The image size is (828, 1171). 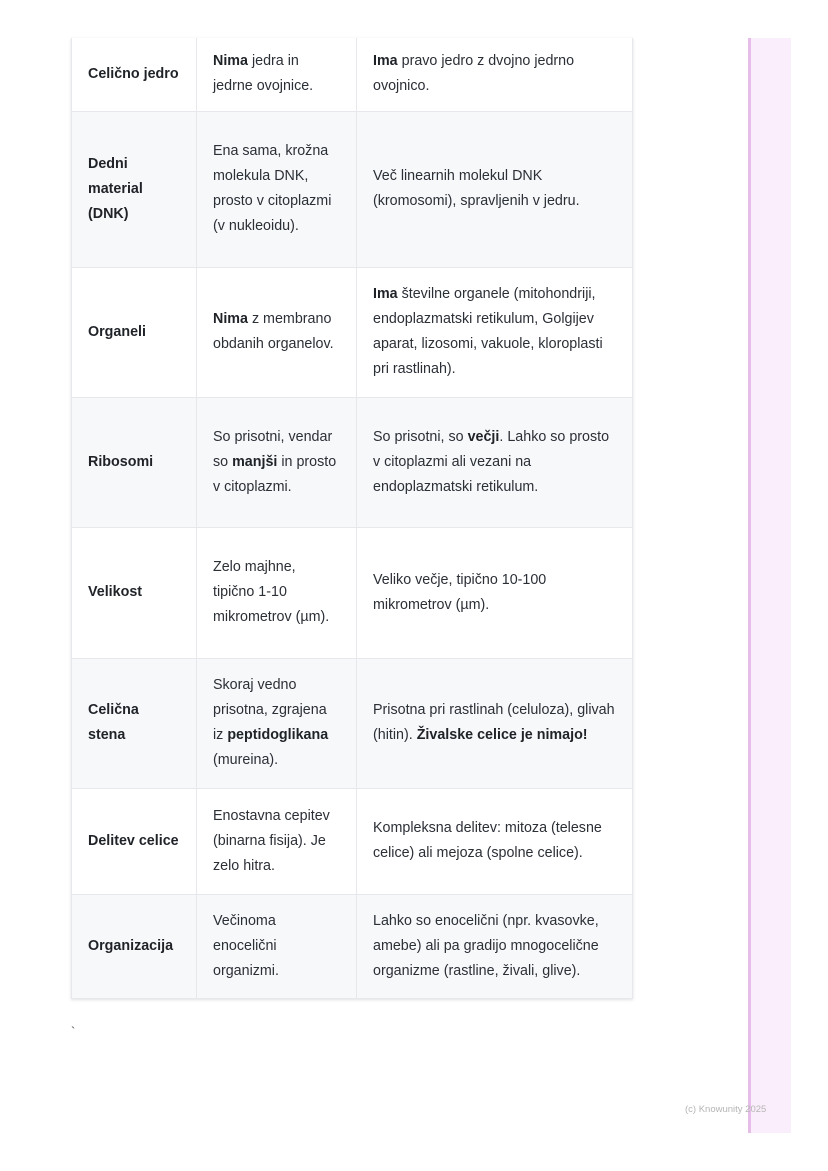 What do you see at coordinates (134, 841) in the screenshot?
I see `row-label: Delitev celice` at bounding box center [134, 841].